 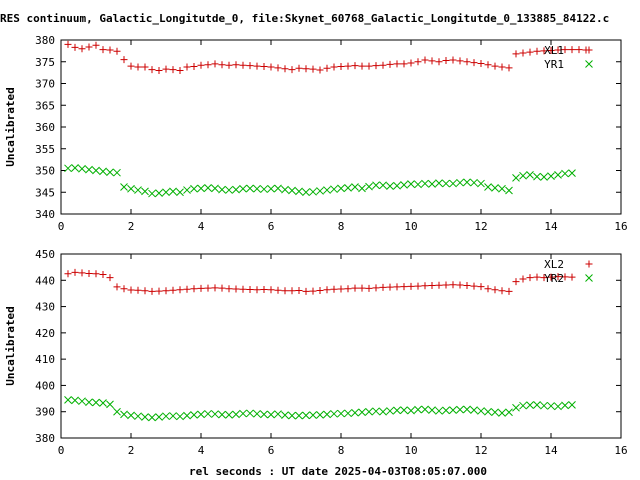 I want to click on legend-label: XL2, so click(x=554, y=264).